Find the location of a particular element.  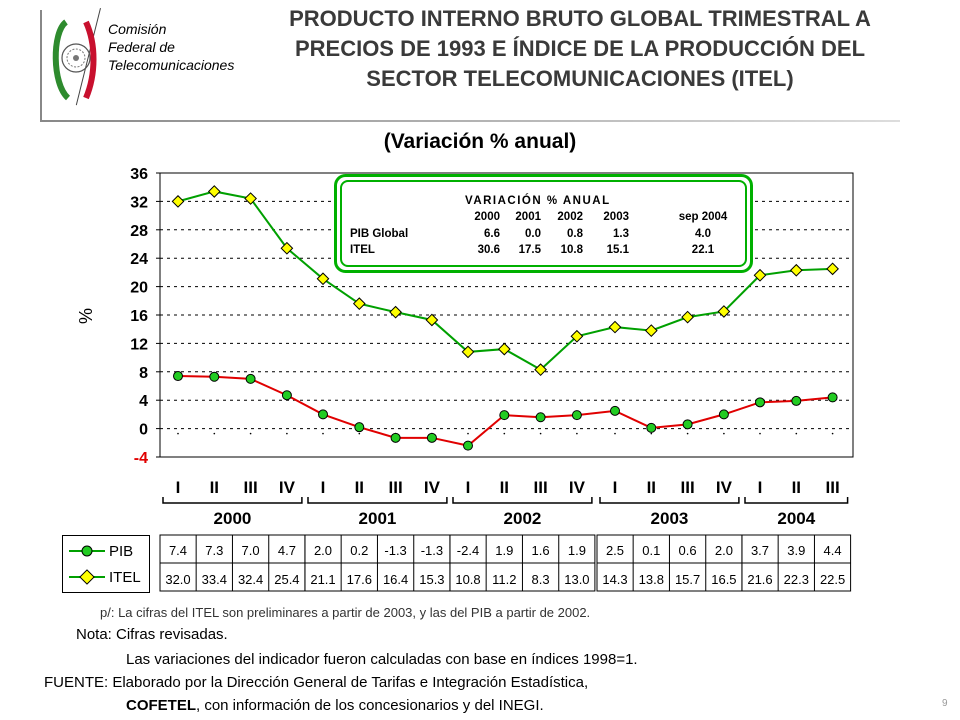

table-cell-itel: 33.4 is located at coordinates (214, 579).